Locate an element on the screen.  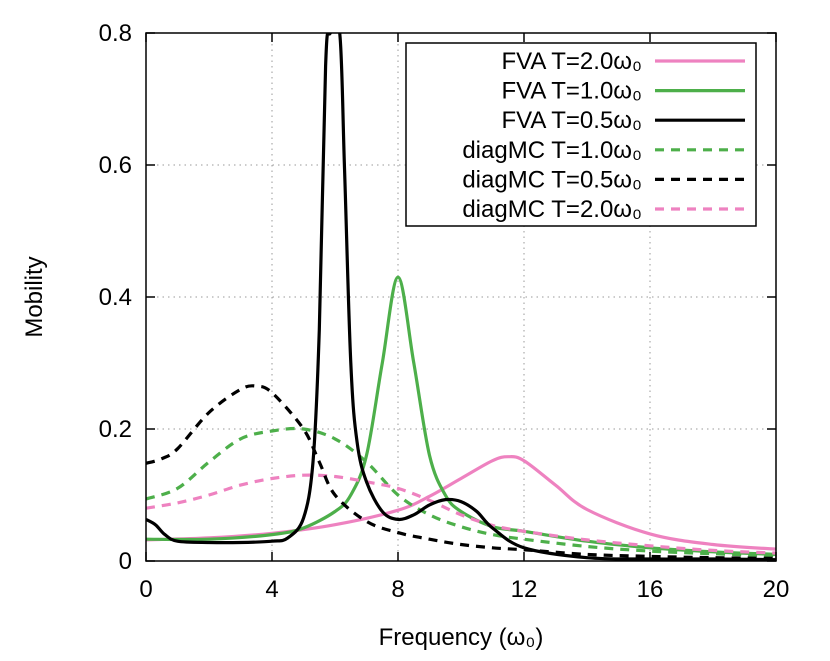
y-tick-label: 0.4 is located at coordinates (115, 297).